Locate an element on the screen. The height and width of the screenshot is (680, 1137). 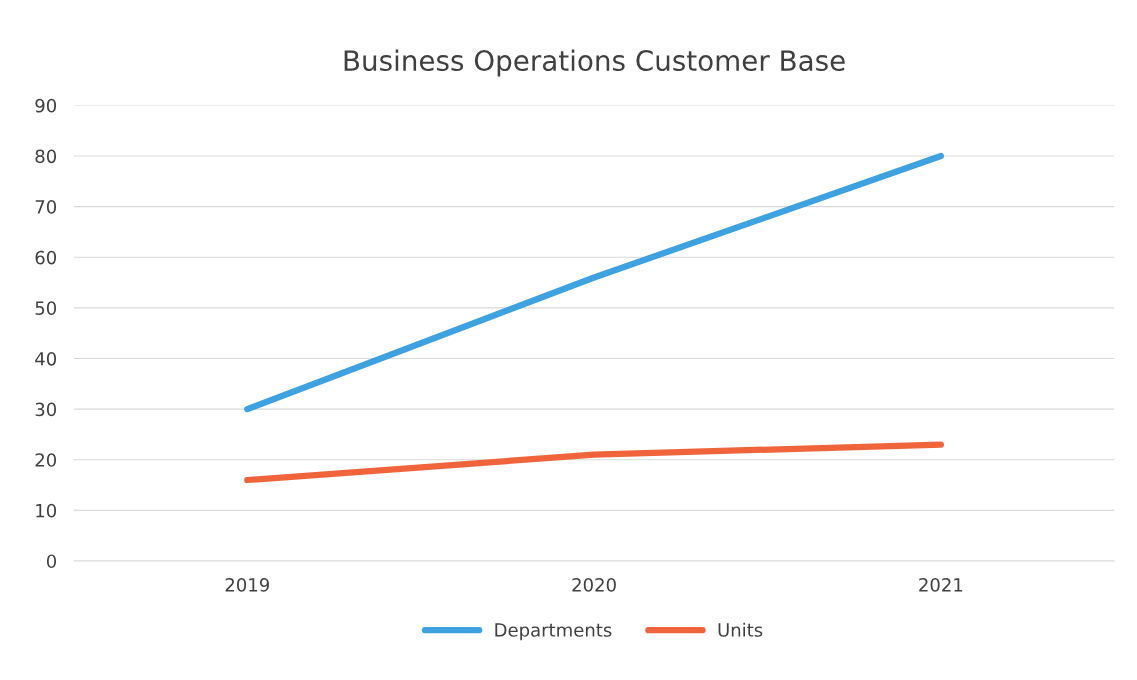
legend-label: Departments is located at coordinates (553, 632).